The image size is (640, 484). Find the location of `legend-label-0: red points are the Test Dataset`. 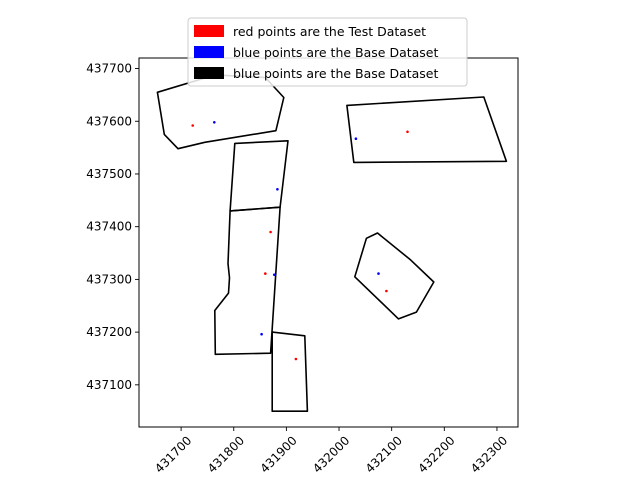

legend-label-0: red points are the Test Dataset is located at coordinates (329, 31).